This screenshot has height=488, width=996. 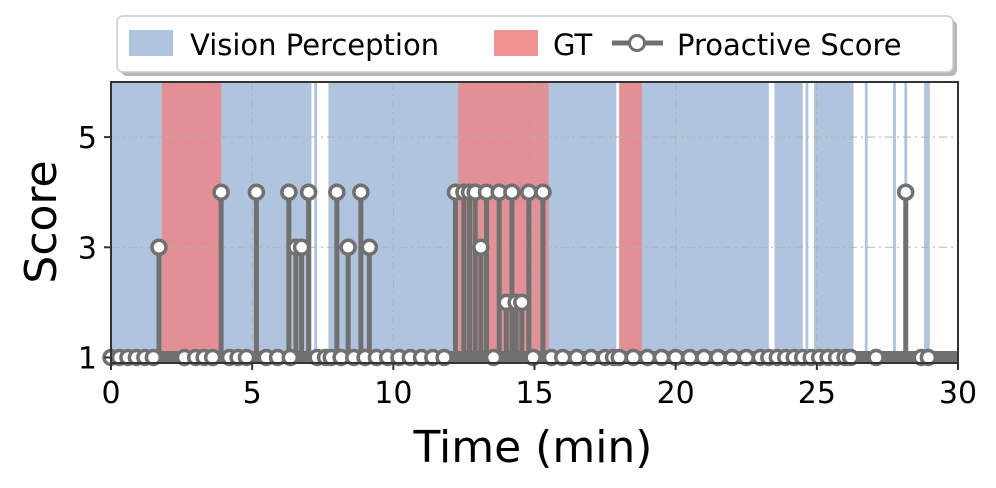 What do you see at coordinates (516, 43) in the screenshot?
I see `legend-swatch-gt` at bounding box center [516, 43].